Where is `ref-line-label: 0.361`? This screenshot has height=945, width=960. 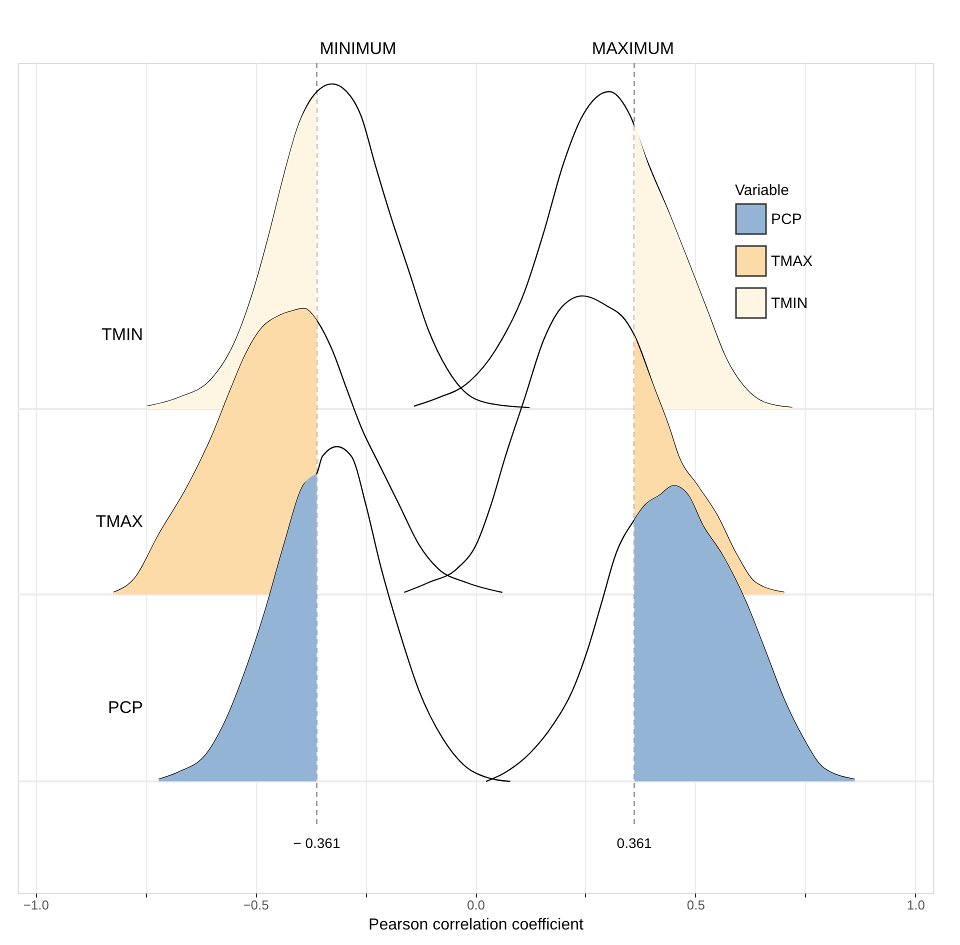
ref-line-label: 0.361 is located at coordinates (634, 843).